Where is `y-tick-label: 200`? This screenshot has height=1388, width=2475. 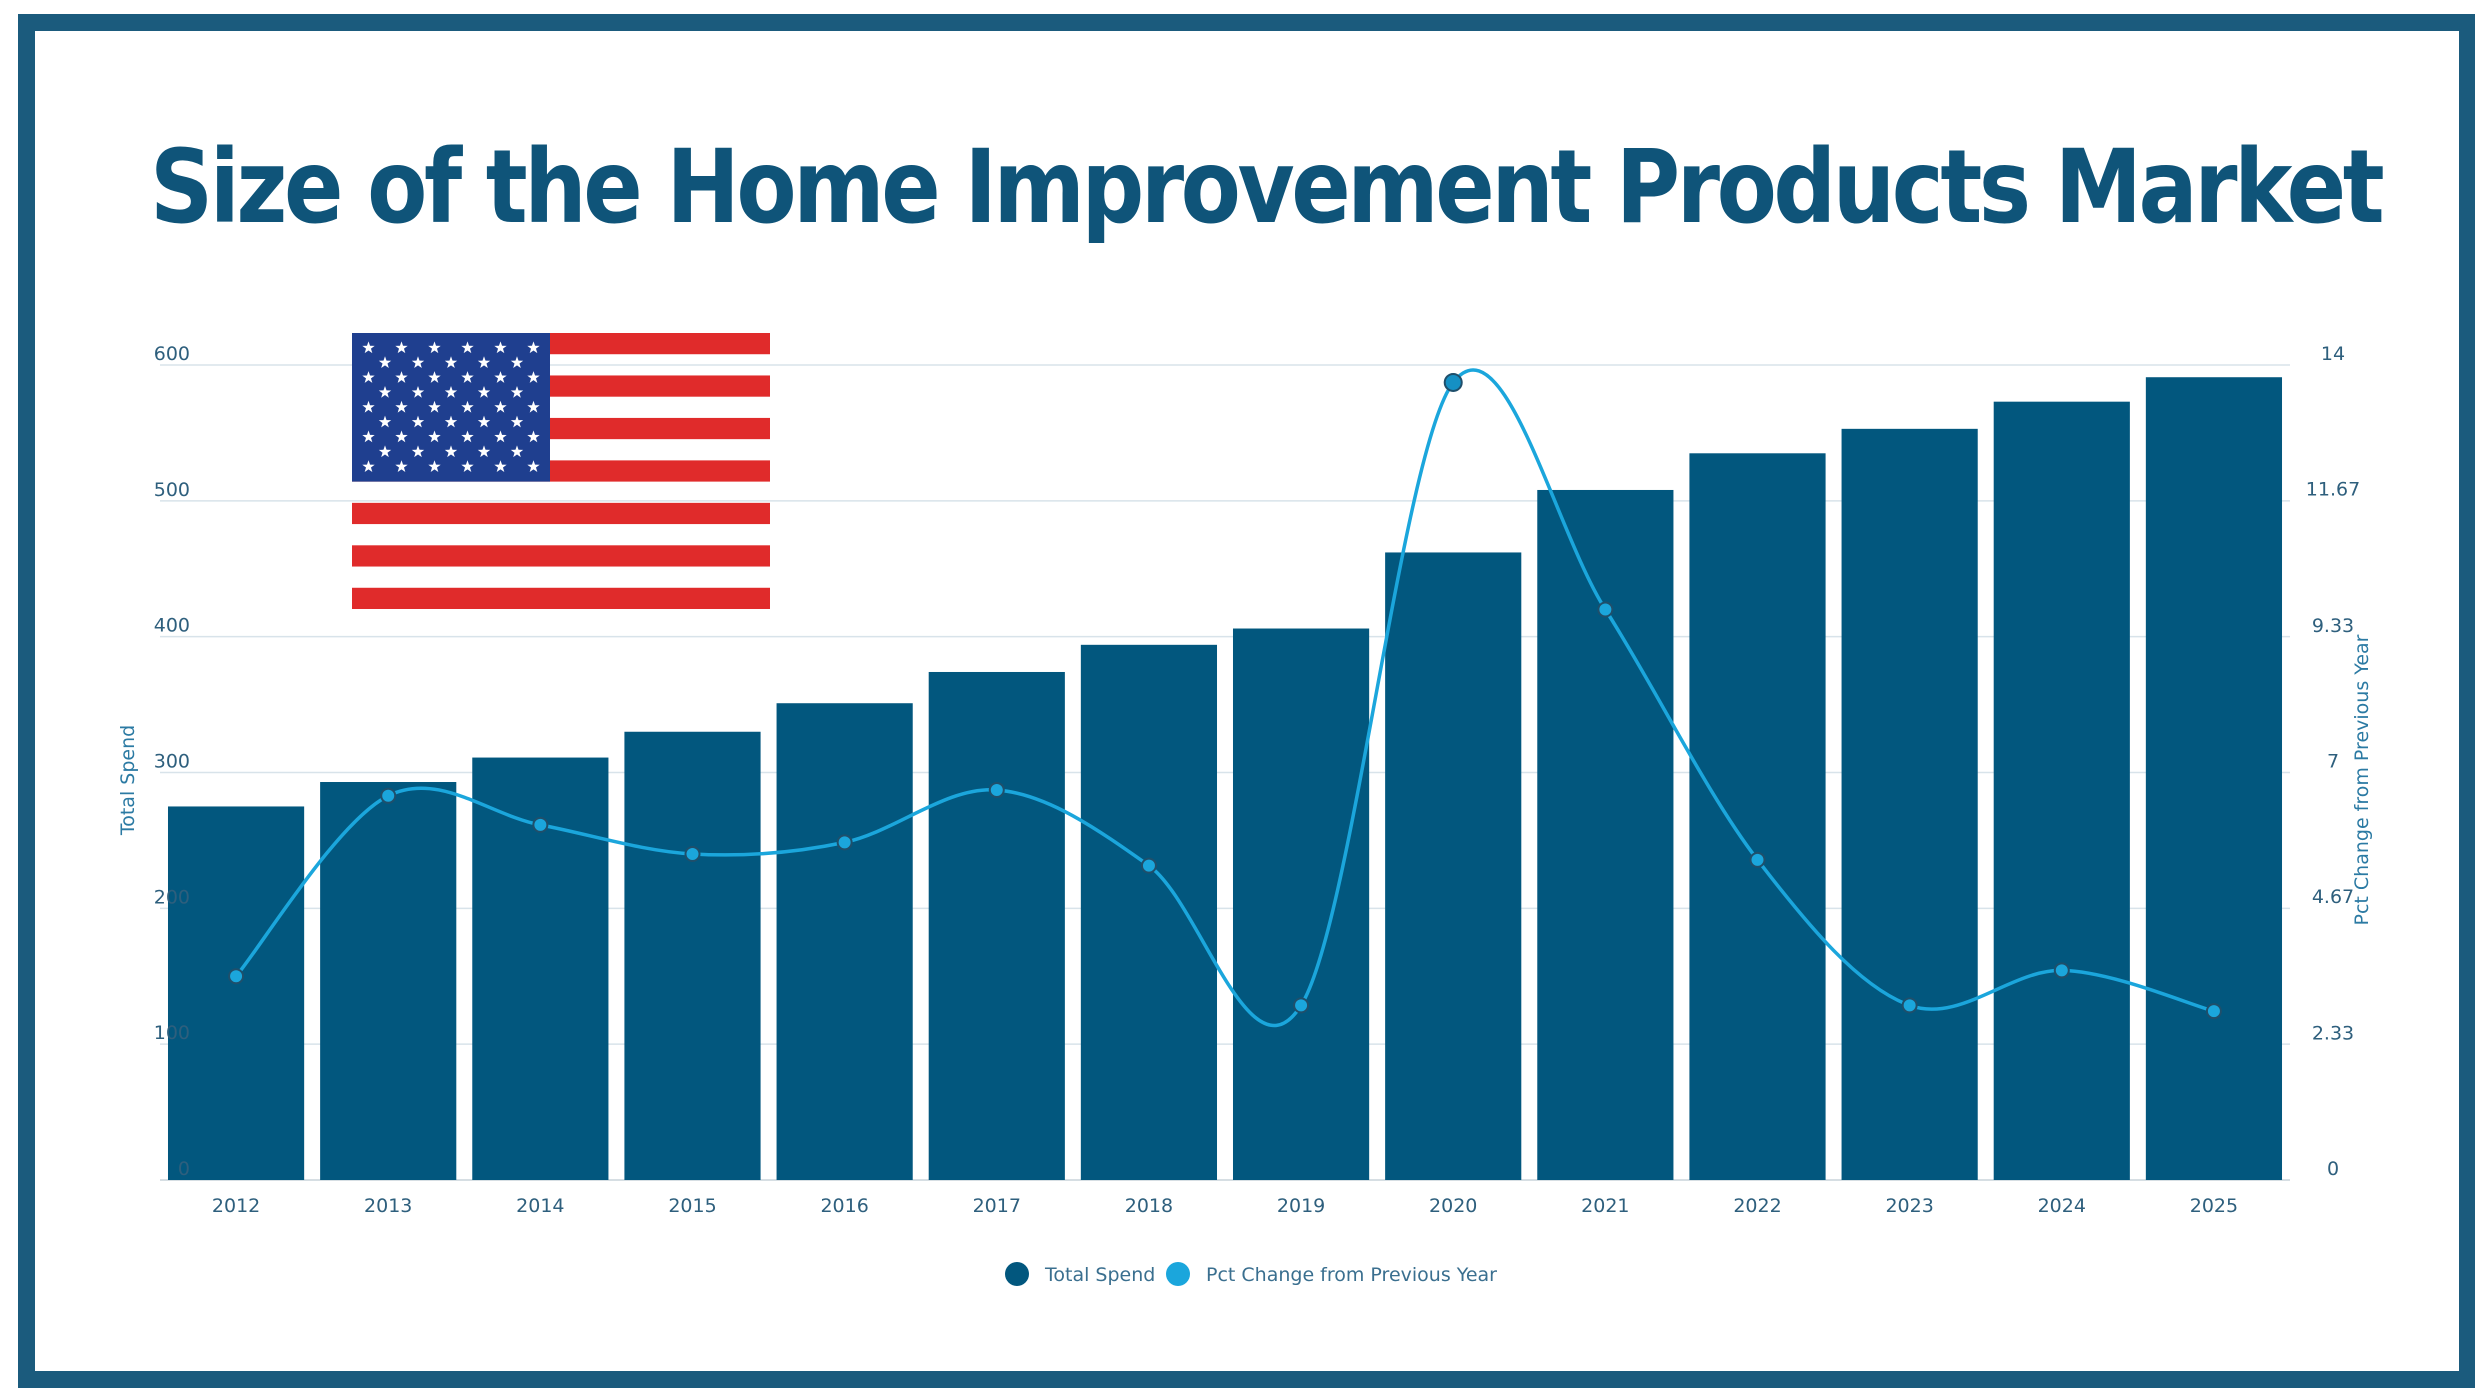 y-tick-label: 200 is located at coordinates (172, 897).